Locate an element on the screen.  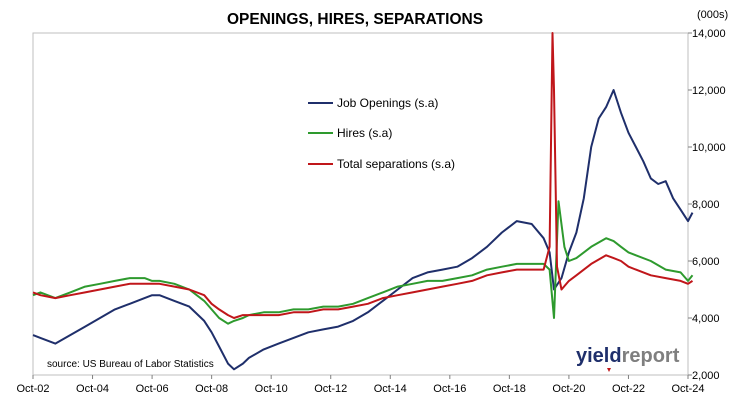
x-tick-label: Oct-10 is located at coordinates (271, 389).